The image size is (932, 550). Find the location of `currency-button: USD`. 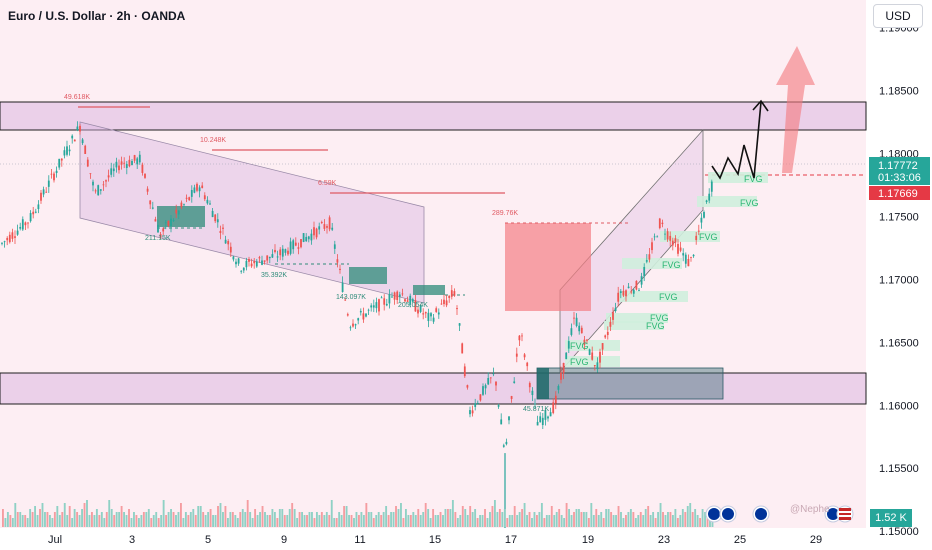

currency-button: USD is located at coordinates (898, 16).